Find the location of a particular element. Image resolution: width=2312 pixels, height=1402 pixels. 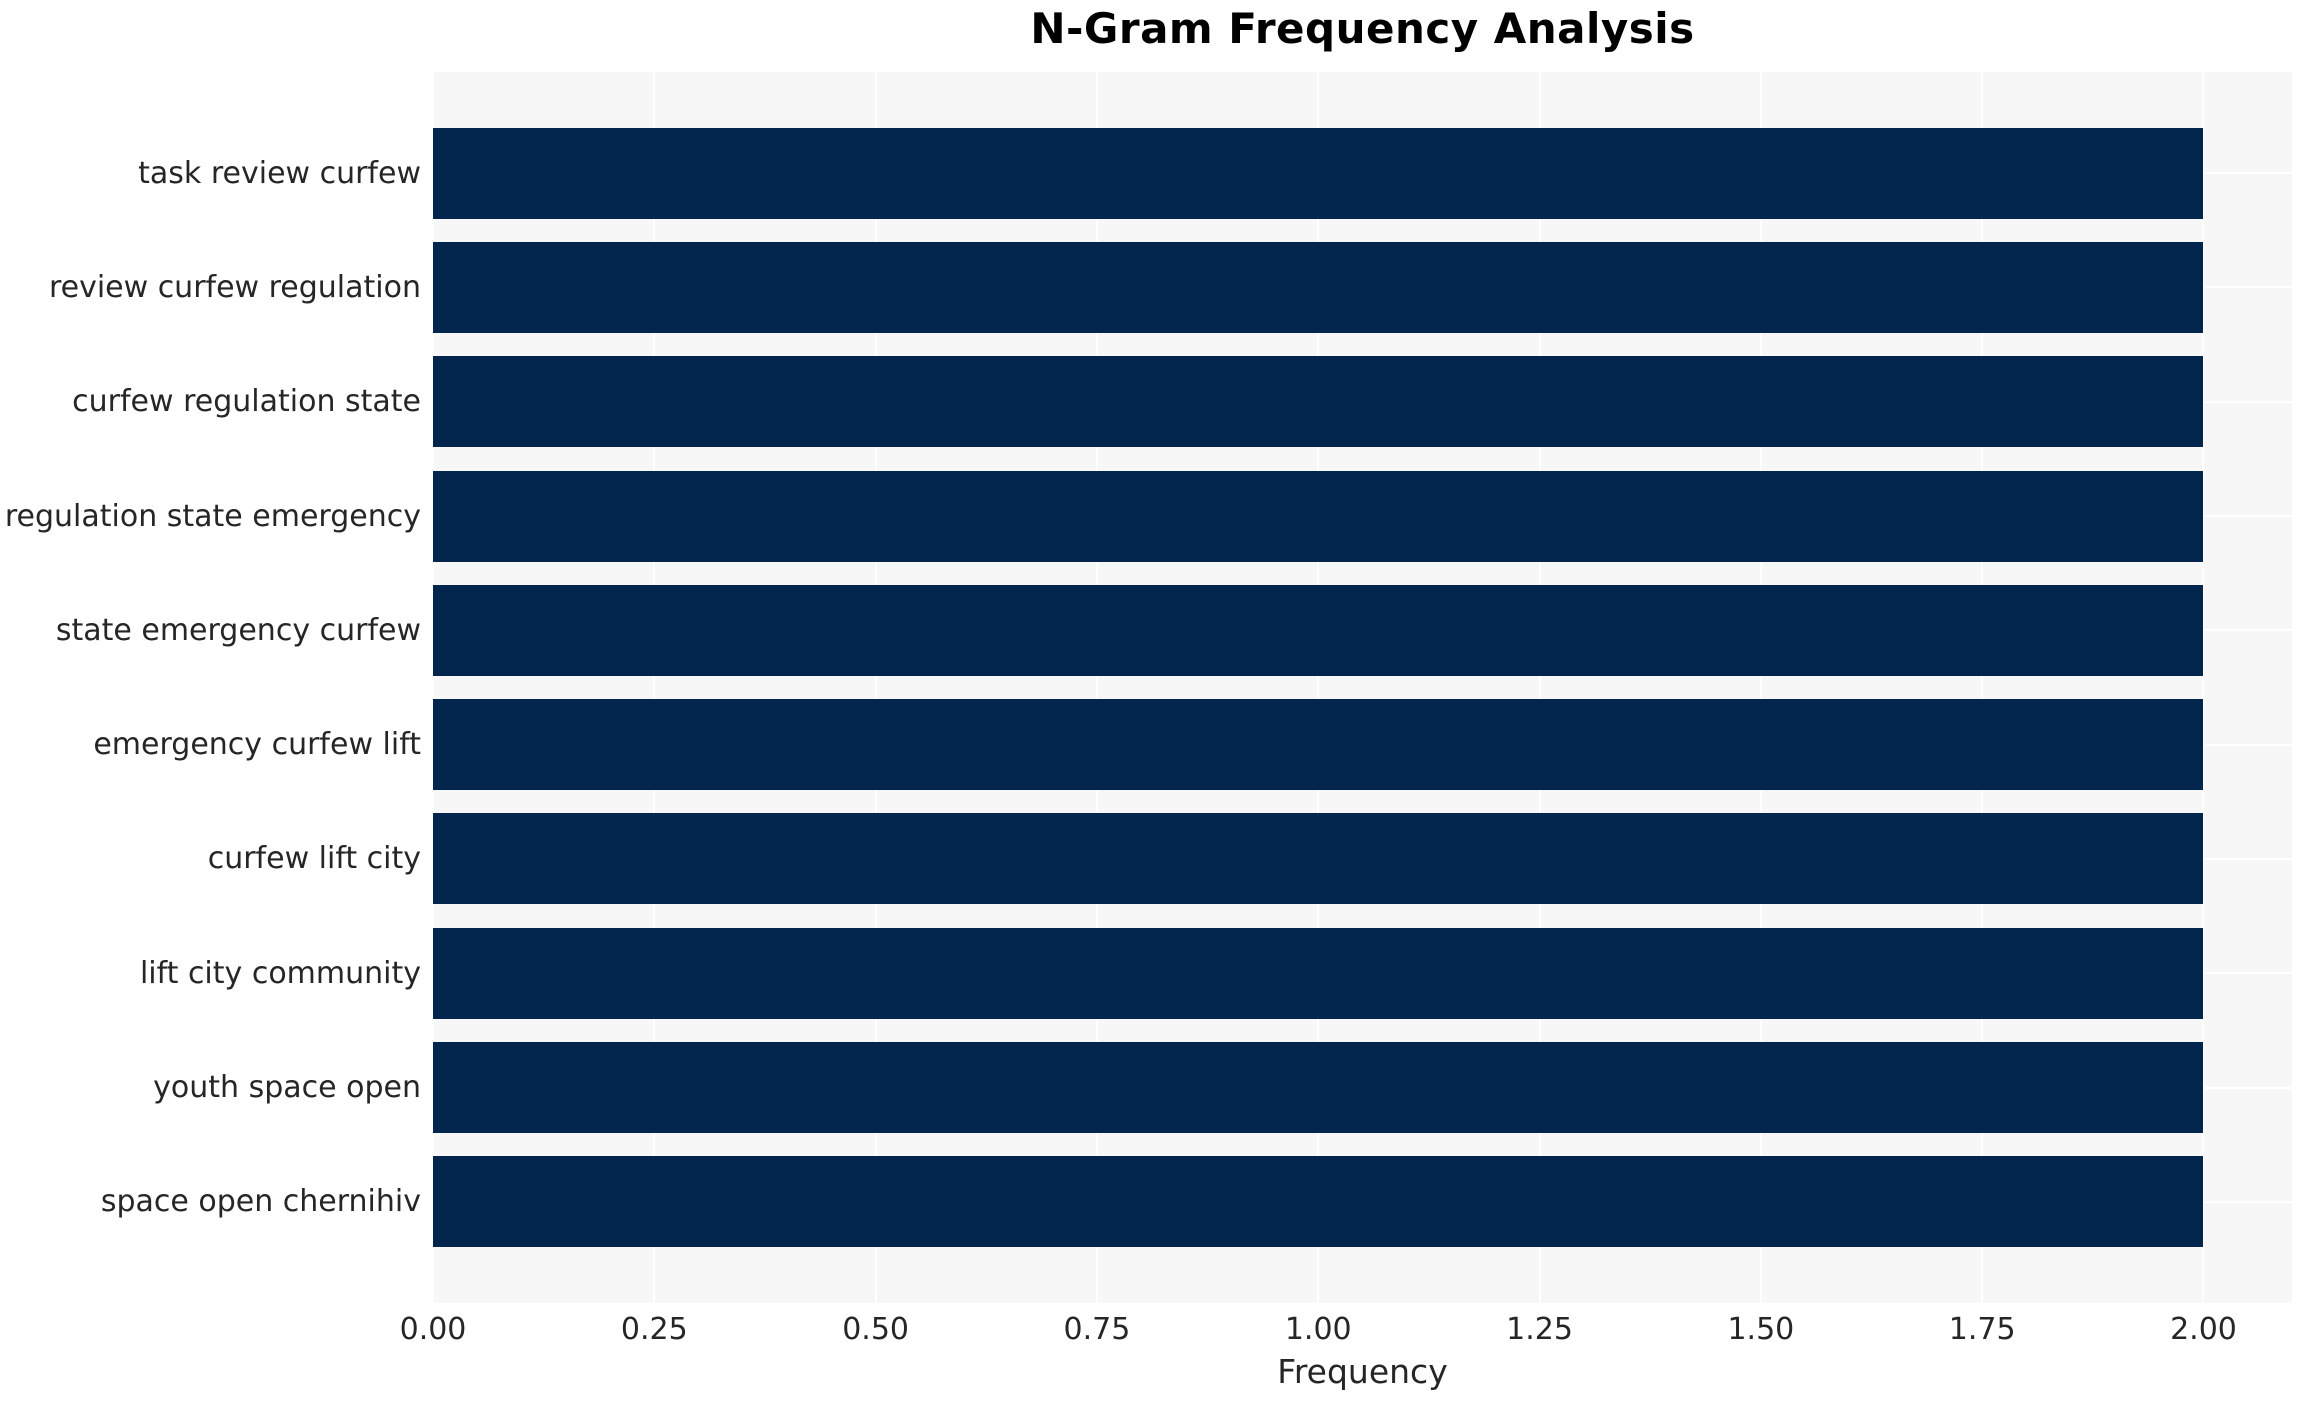

y-tick-label: review curfew regulation is located at coordinates (234, 287).